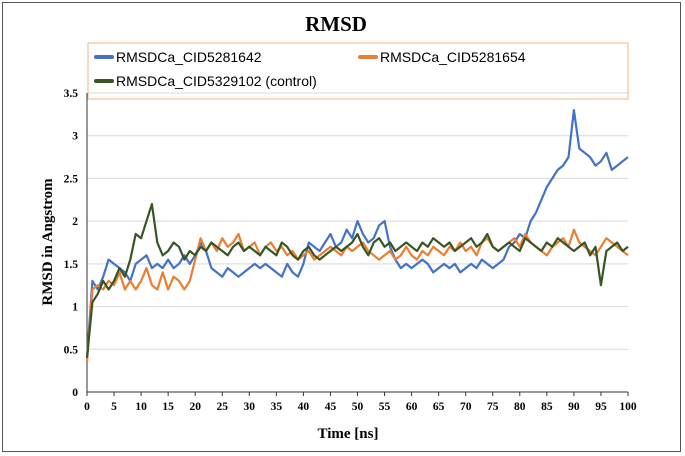 The image size is (685, 456). Describe the element at coordinates (168, 407) in the screenshot. I see `x-tick-label: 15` at that location.